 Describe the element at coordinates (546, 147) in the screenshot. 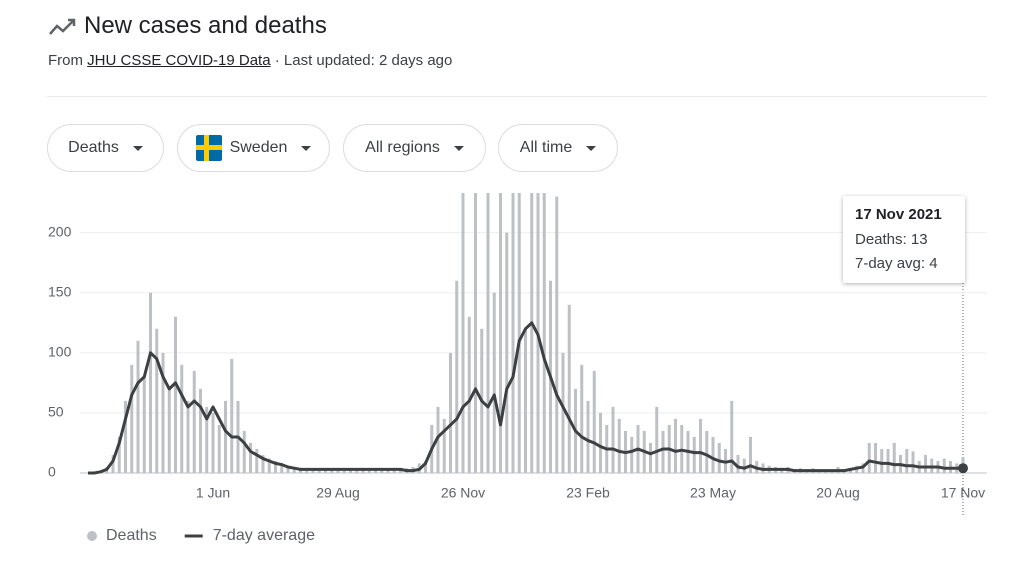

I see `dropdown-label: All time` at that location.